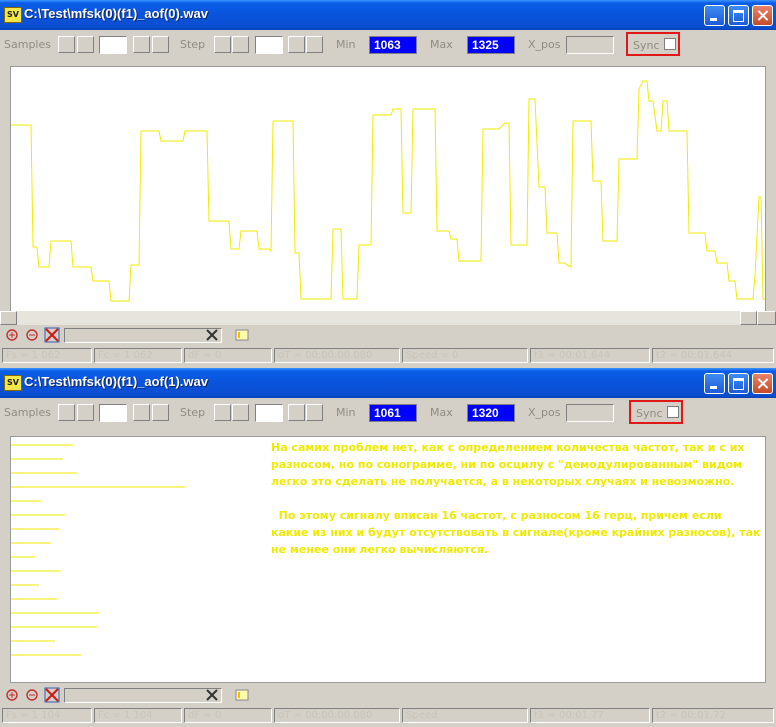  I want to click on horizontal-scrollbar, so click(388, 318).